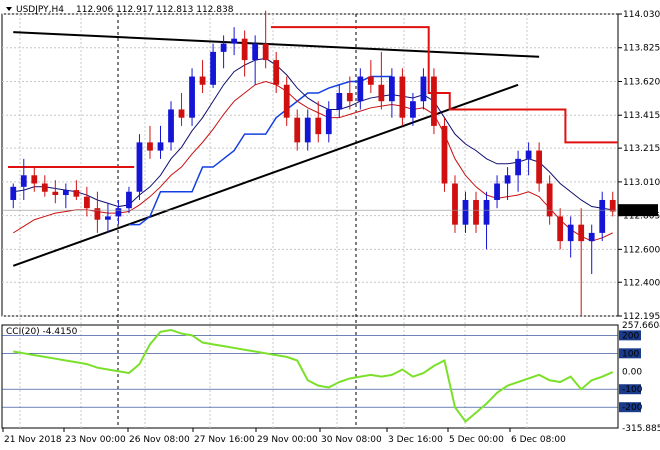 The height and width of the screenshot is (450, 660). What do you see at coordinates (42, 332) in the screenshot?
I see `indicator-label: CCI(20) -4.4150` at bounding box center [42, 332].